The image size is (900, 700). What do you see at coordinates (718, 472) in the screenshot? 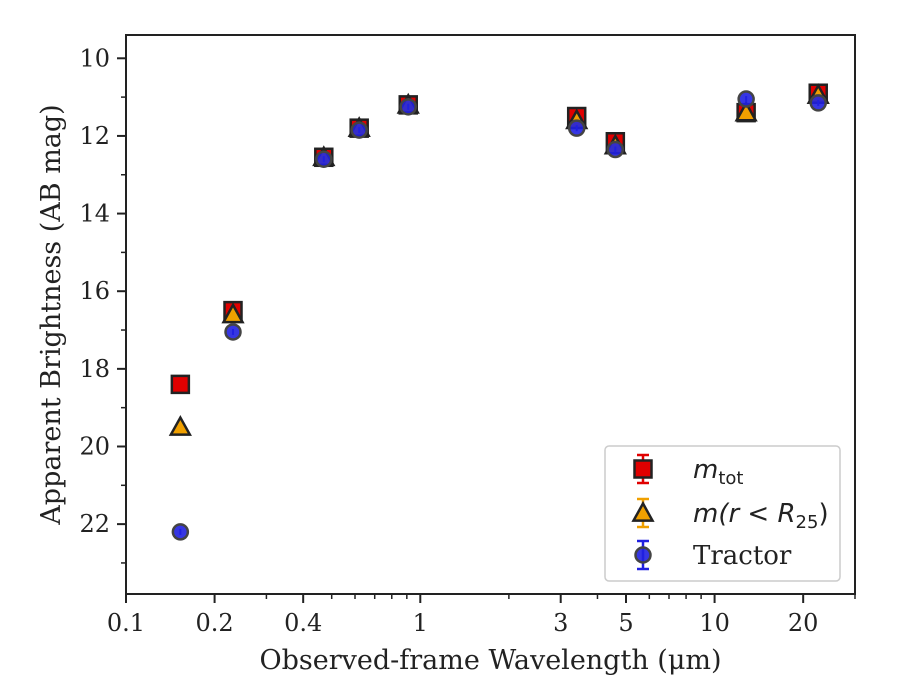
I see `legend-label: mtot` at bounding box center [718, 472].